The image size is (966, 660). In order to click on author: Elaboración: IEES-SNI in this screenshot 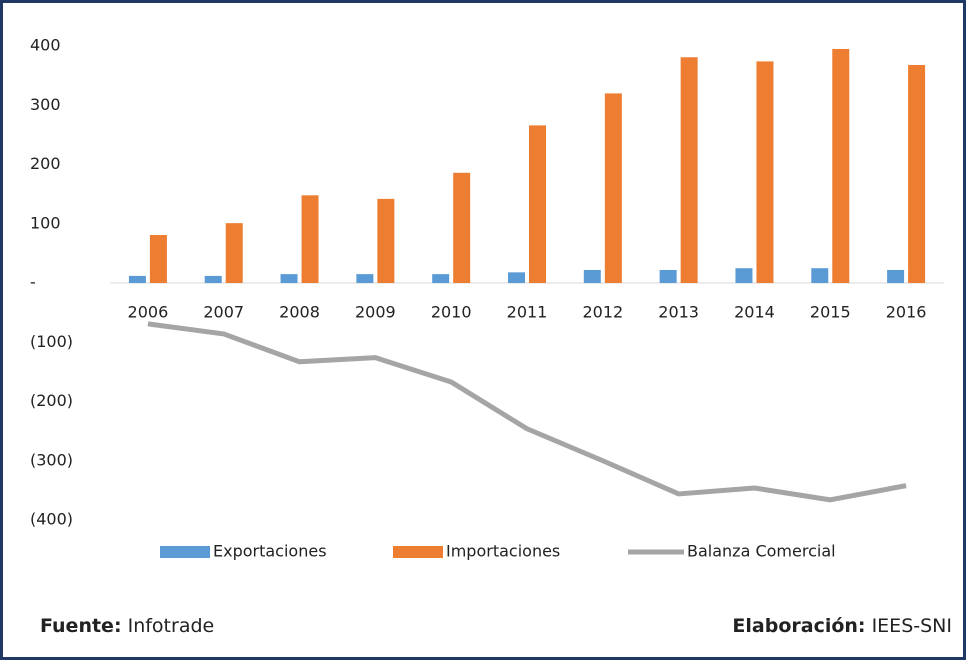, I will do `click(842, 626)`.